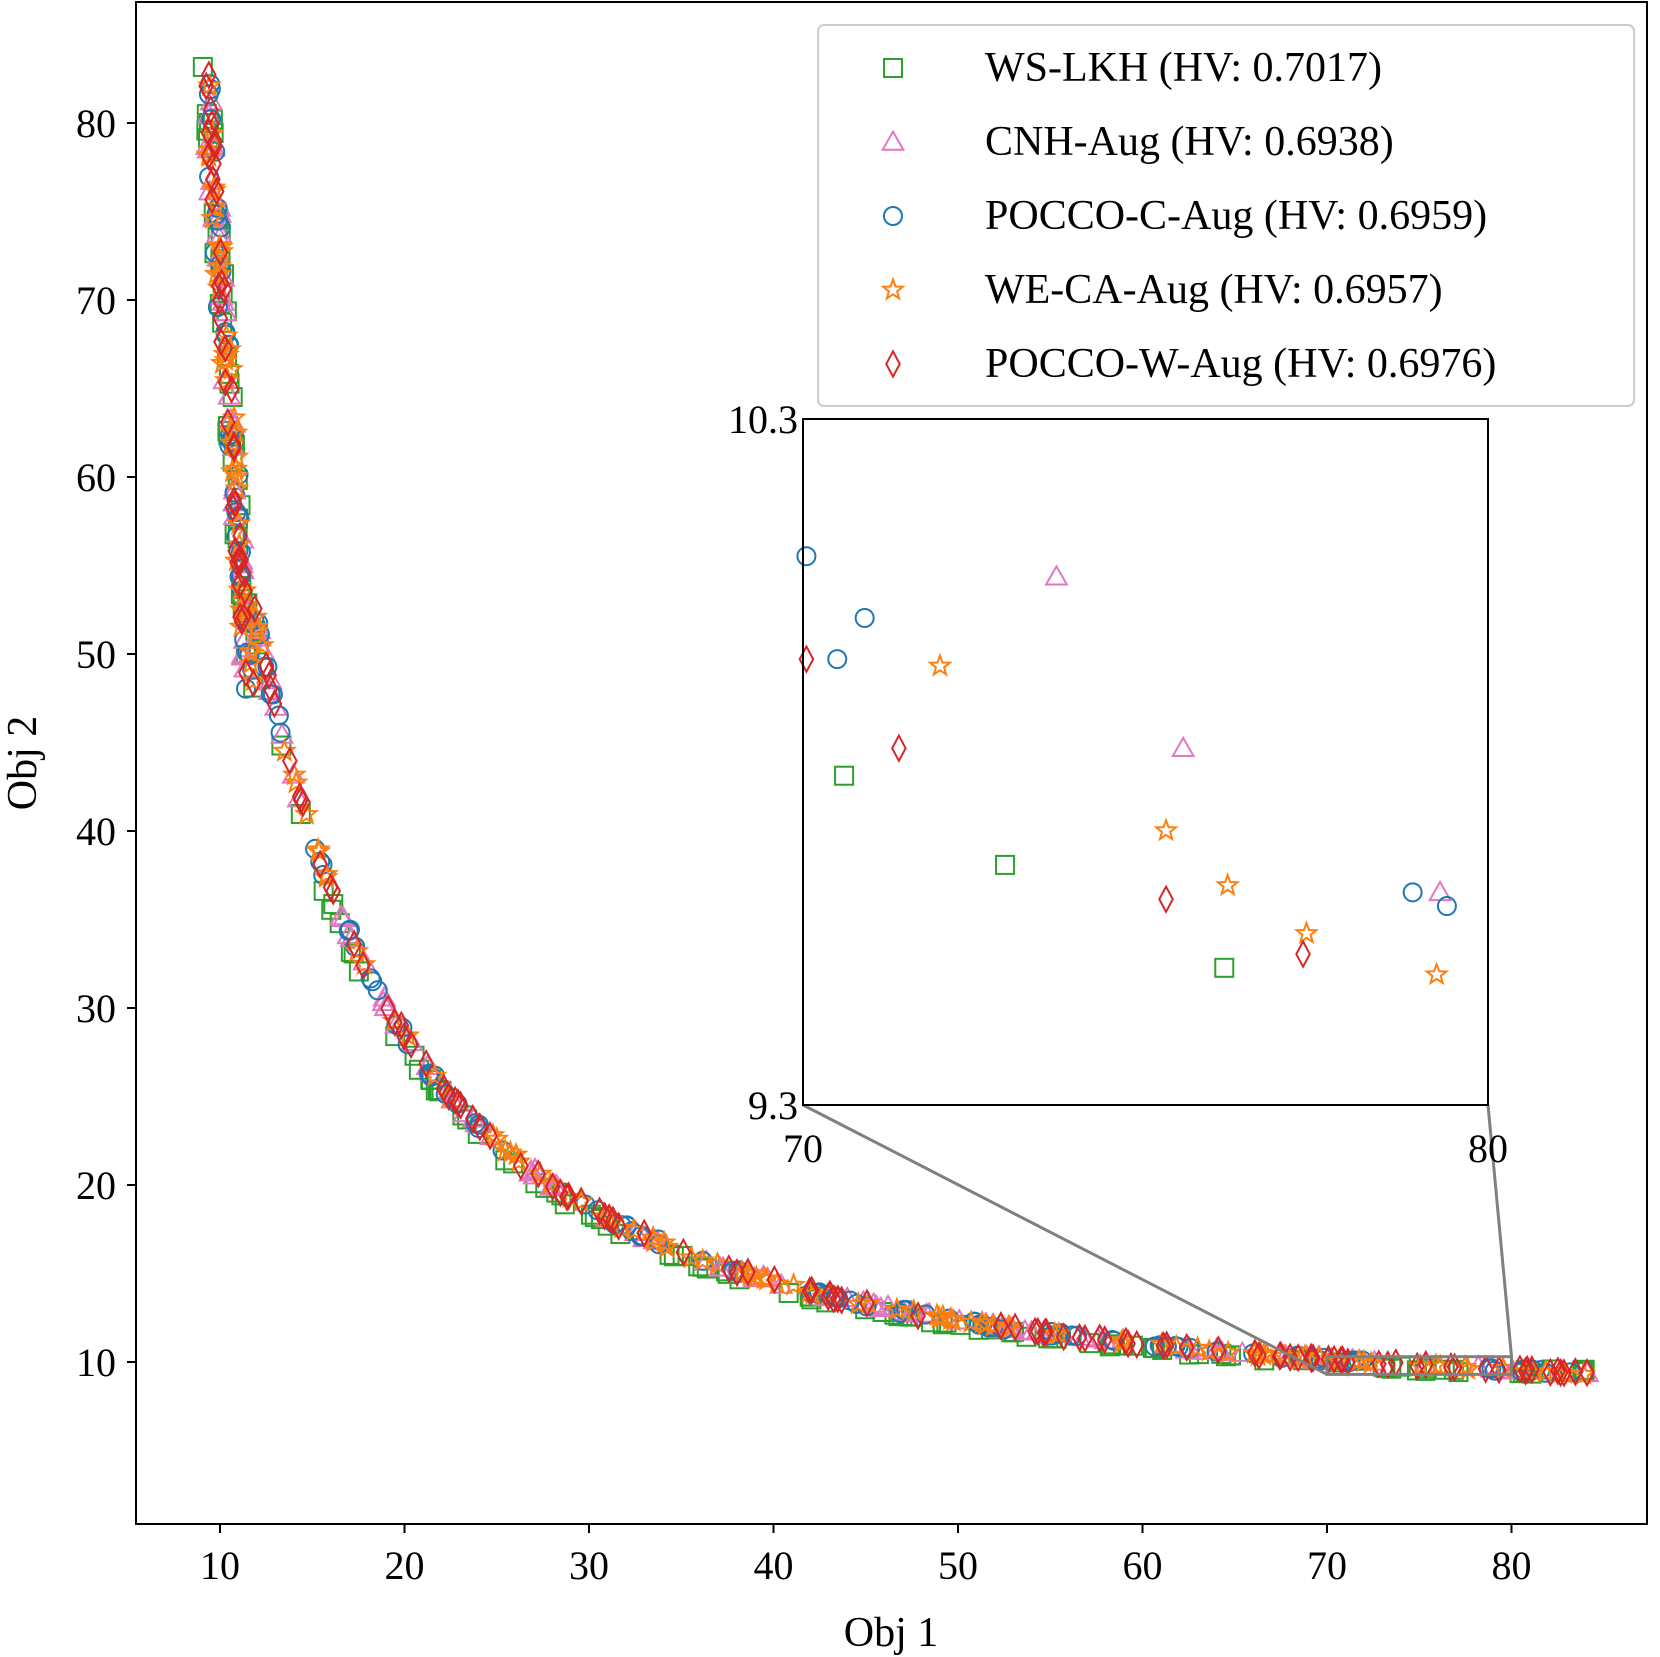  Describe the element at coordinates (96, 1008) in the screenshot. I see `y-tick-label: 30` at that location.